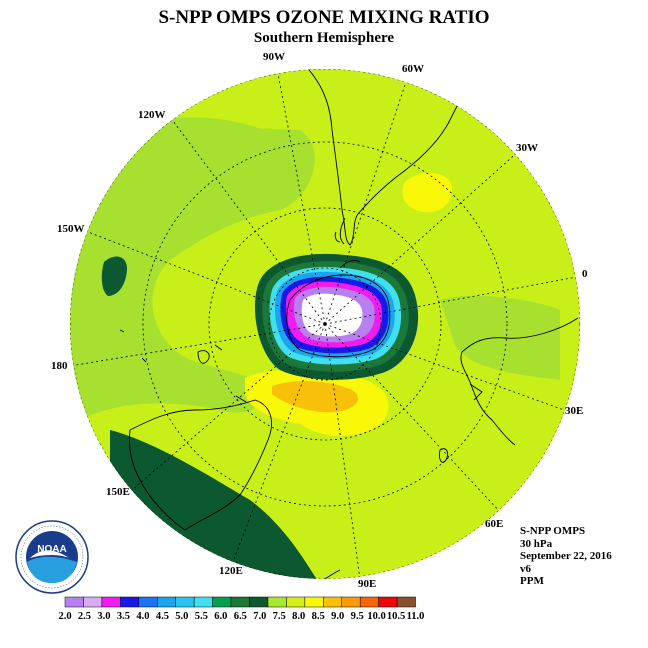  I want to click on legend-label-0: 2.0, so click(64, 616).